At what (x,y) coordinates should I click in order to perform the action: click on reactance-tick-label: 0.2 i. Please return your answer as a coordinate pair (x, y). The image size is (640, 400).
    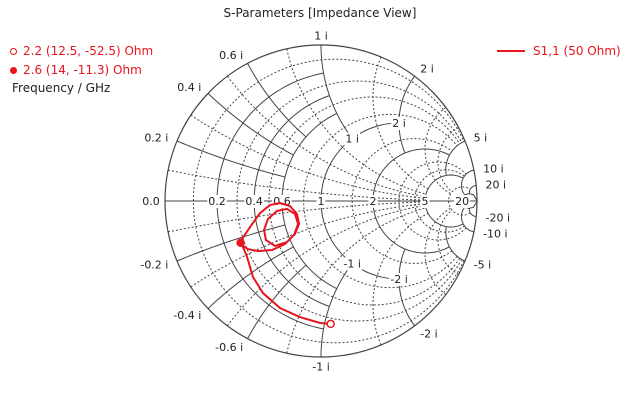
    Looking at the image, I should click on (156, 137).